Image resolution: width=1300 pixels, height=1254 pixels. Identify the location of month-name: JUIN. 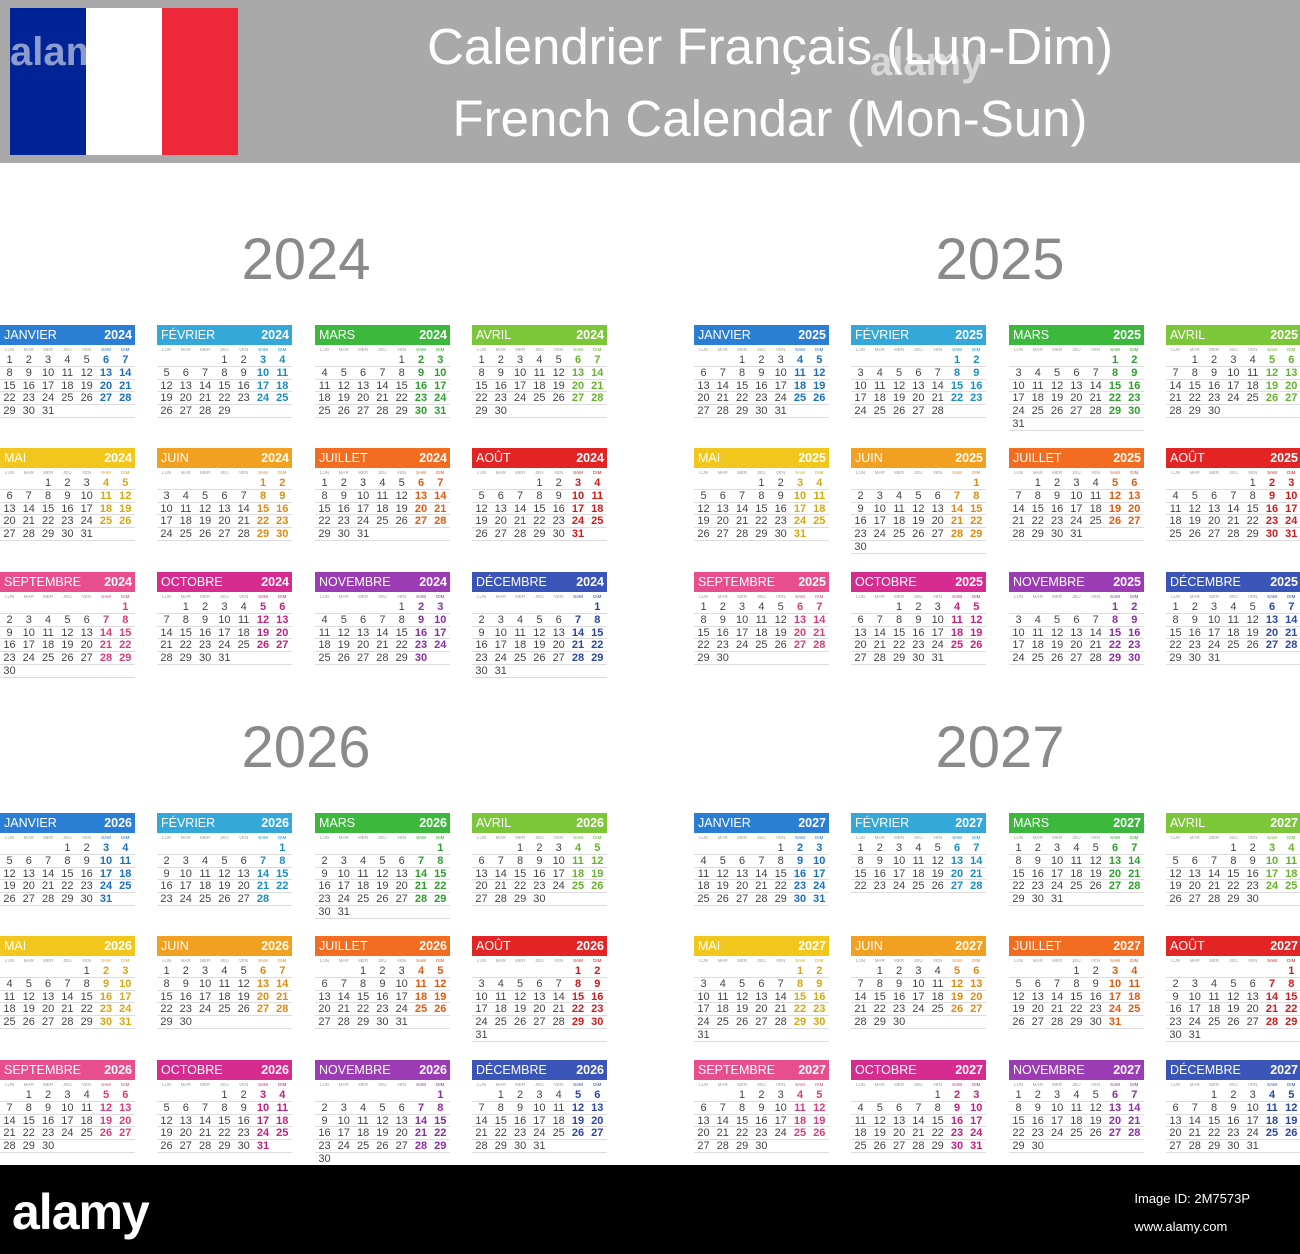
(175, 458).